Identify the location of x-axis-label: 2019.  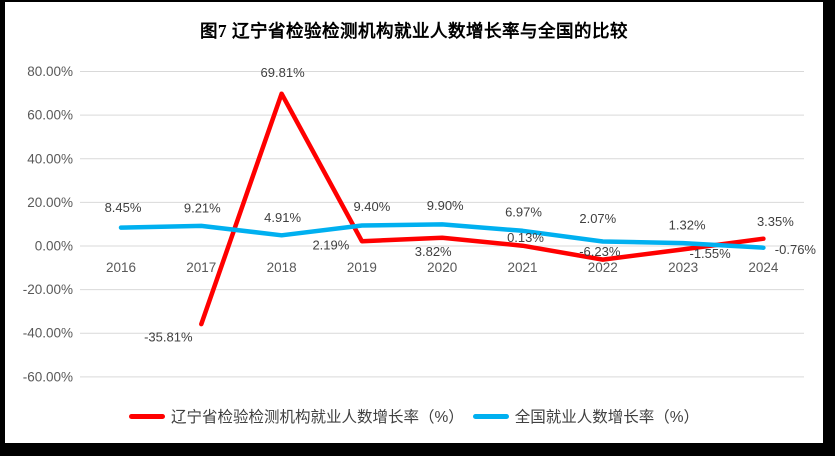
(362, 267).